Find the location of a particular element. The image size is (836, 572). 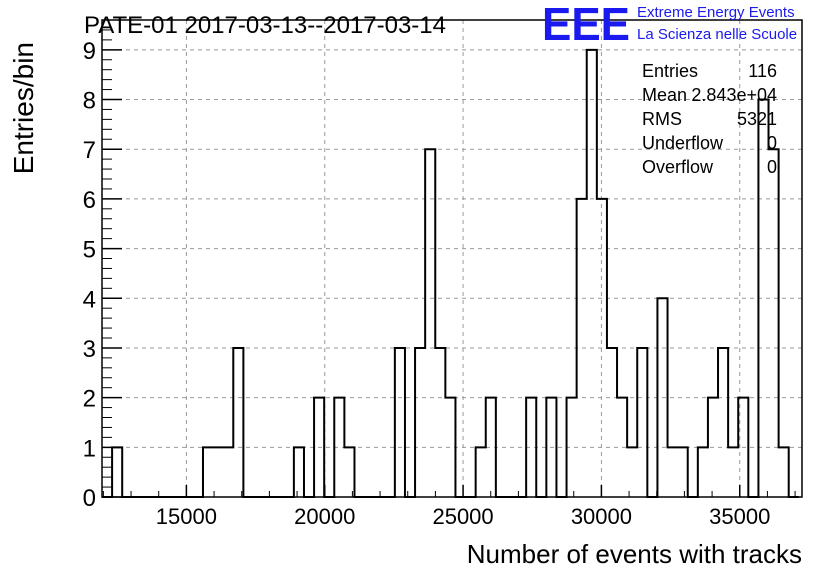

y-tick-label: 3 is located at coordinates (89, 349).